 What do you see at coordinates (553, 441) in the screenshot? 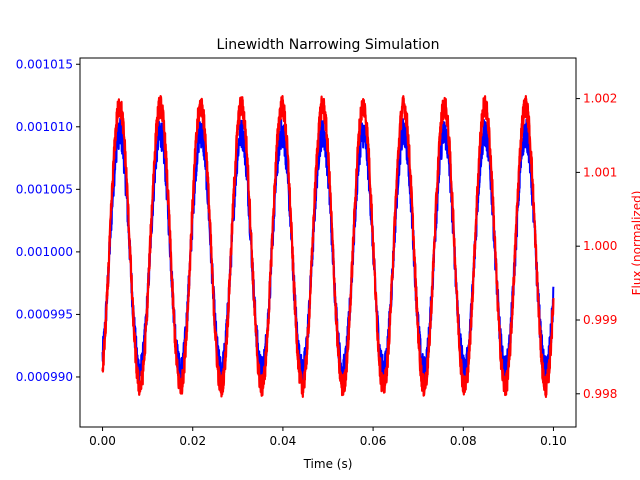
I see `x-tick-label: 0.10` at bounding box center [553, 441].